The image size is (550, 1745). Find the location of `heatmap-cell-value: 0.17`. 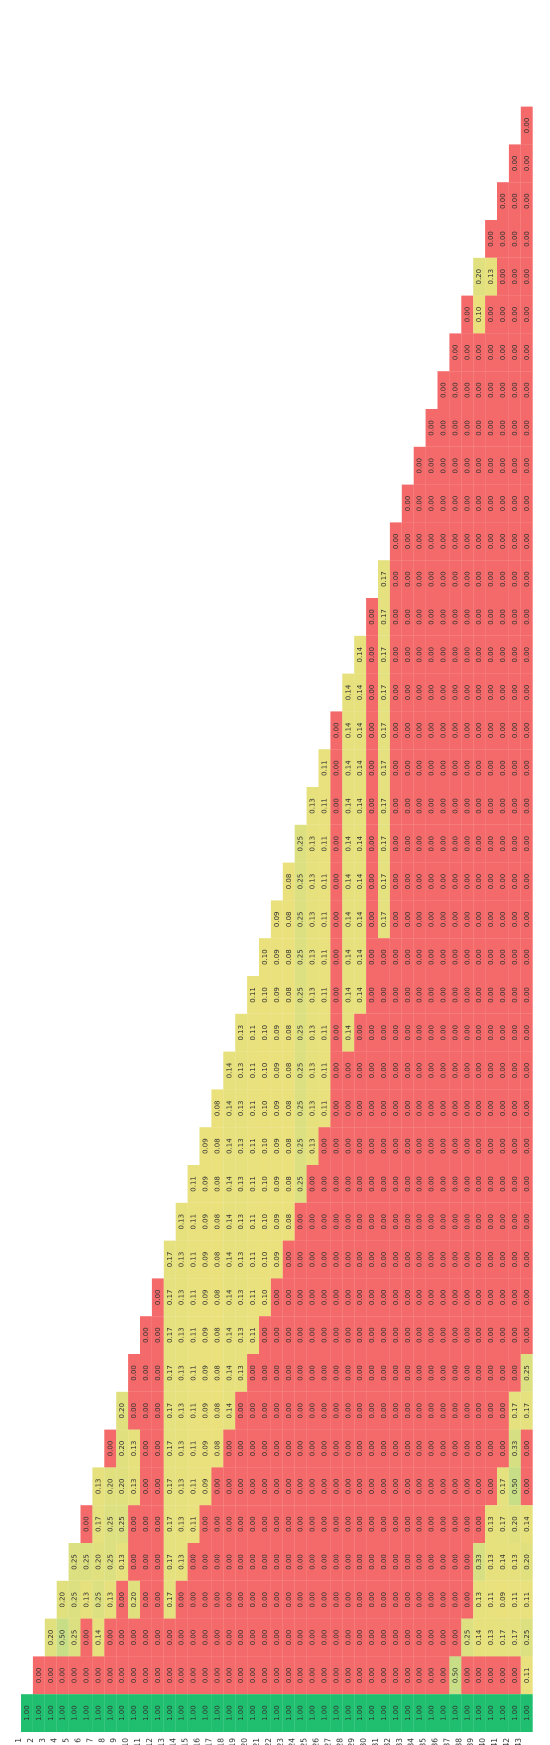

heatmap-cell-value: 0.17 is located at coordinates (384, 693).